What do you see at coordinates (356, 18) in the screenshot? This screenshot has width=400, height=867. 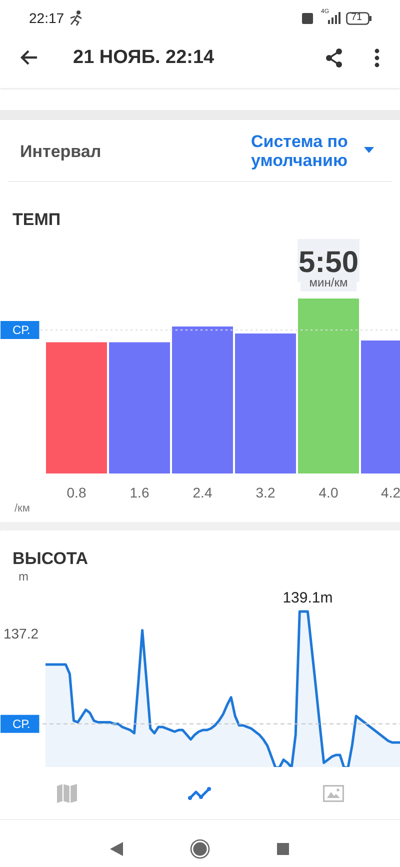 I see `text: 71` at bounding box center [356, 18].